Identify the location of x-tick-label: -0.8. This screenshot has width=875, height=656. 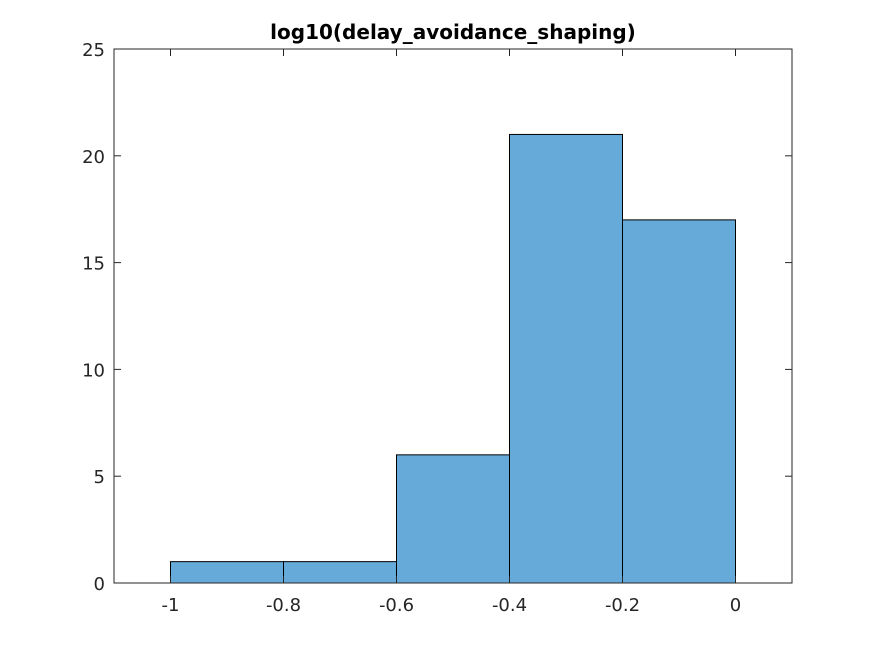
(283, 605).